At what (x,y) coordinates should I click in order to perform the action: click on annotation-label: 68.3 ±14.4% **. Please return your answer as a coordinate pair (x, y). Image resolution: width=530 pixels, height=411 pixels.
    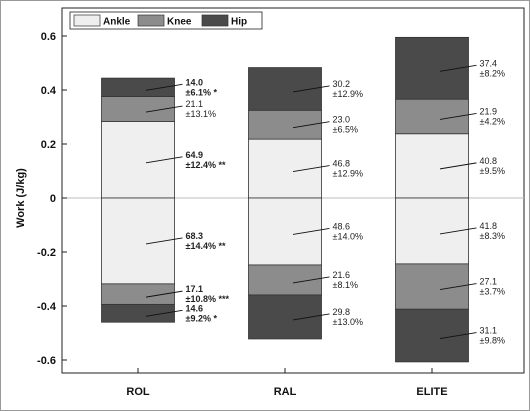
    Looking at the image, I should click on (206, 241).